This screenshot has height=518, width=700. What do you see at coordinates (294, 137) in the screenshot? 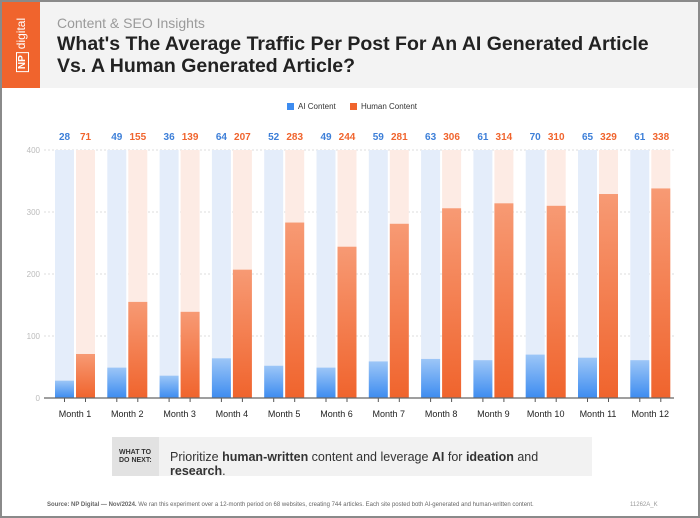
I see `data-label: 283` at bounding box center [294, 137].